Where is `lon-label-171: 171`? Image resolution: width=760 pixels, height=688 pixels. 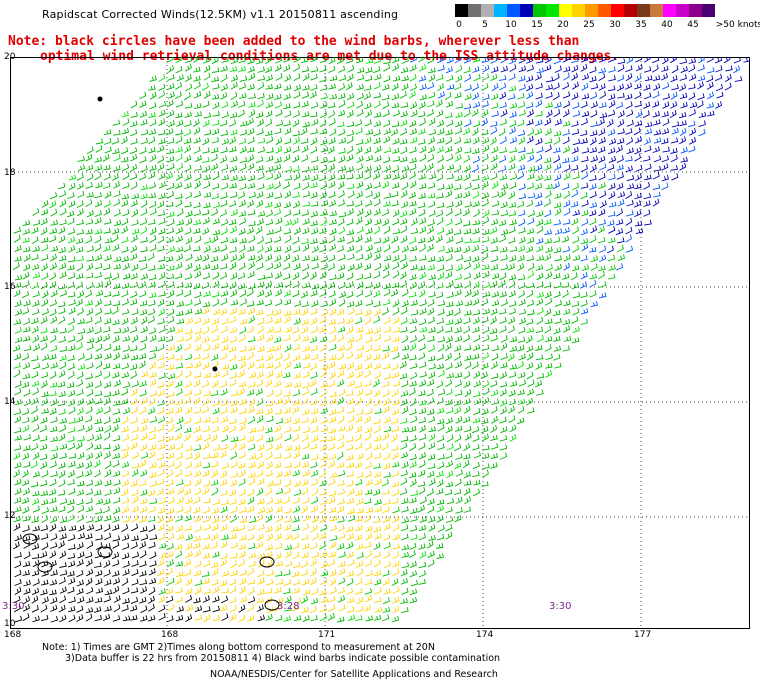 lon-label-171: 171 is located at coordinates (327, 635).